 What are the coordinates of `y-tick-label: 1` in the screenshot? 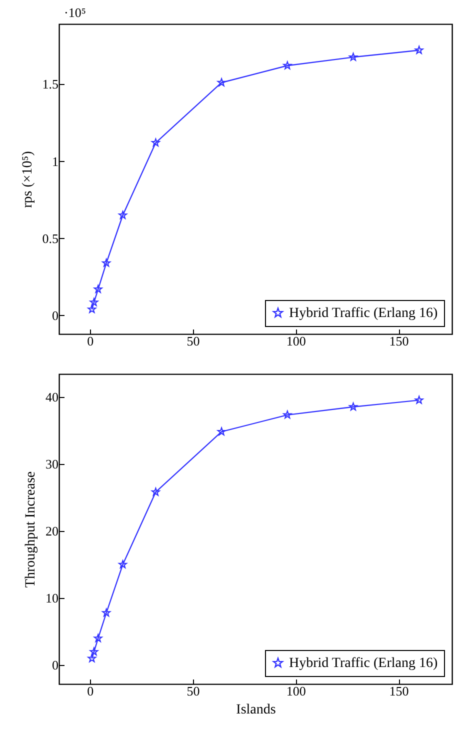 It's located at (55, 161).